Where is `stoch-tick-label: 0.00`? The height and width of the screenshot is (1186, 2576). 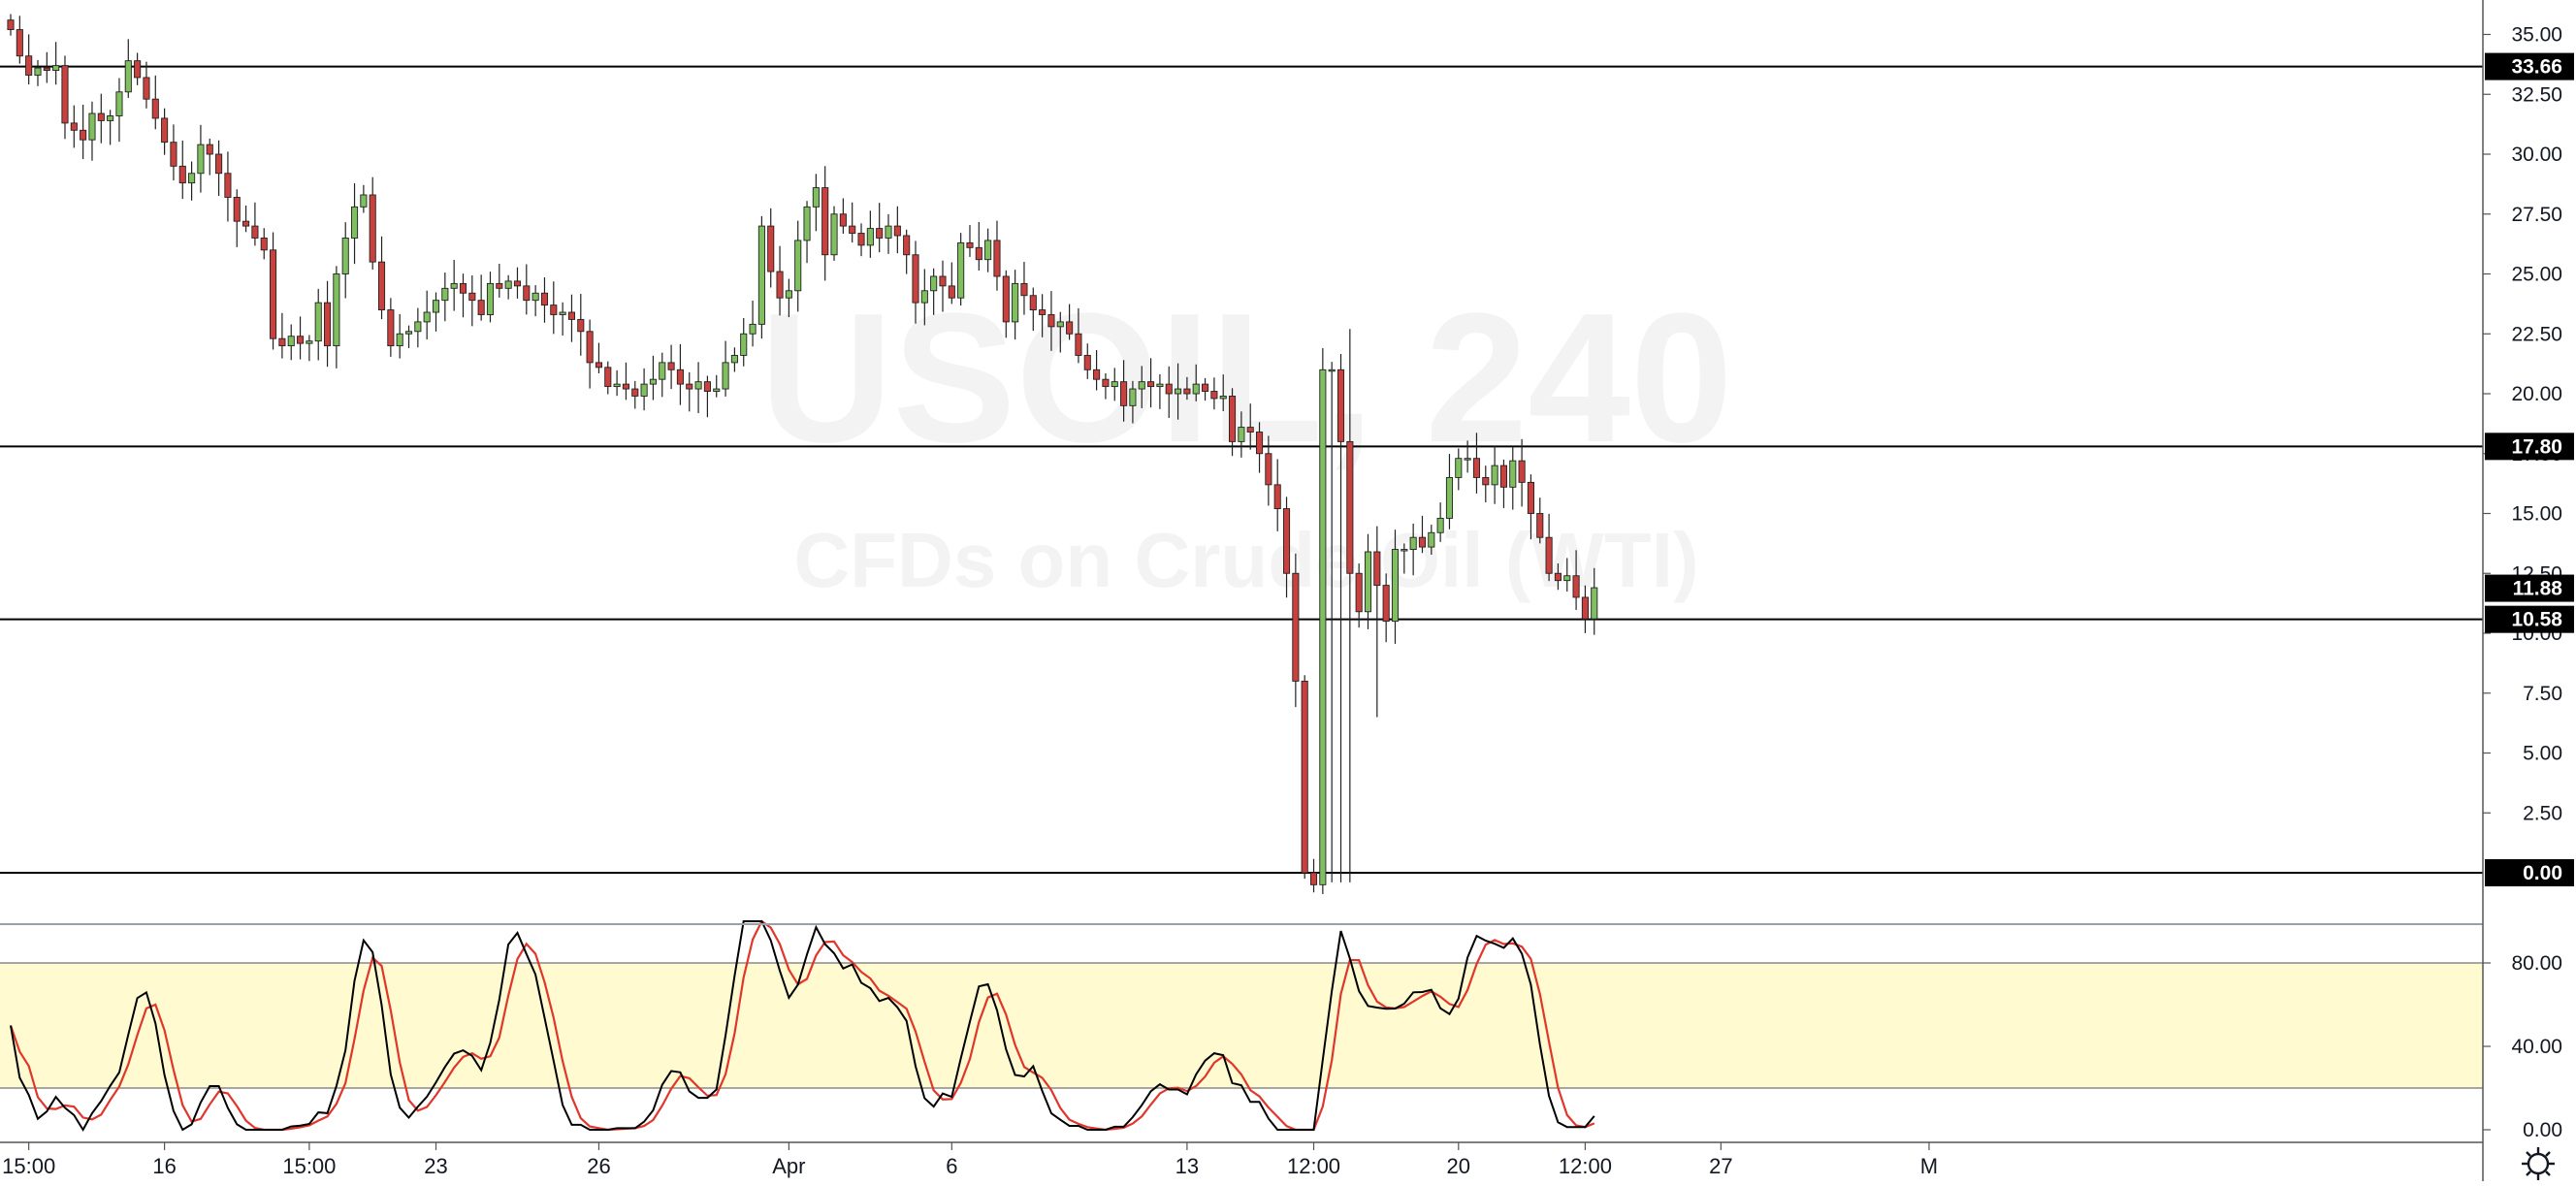
stoch-tick-label: 0.00 is located at coordinates (2542, 1130).